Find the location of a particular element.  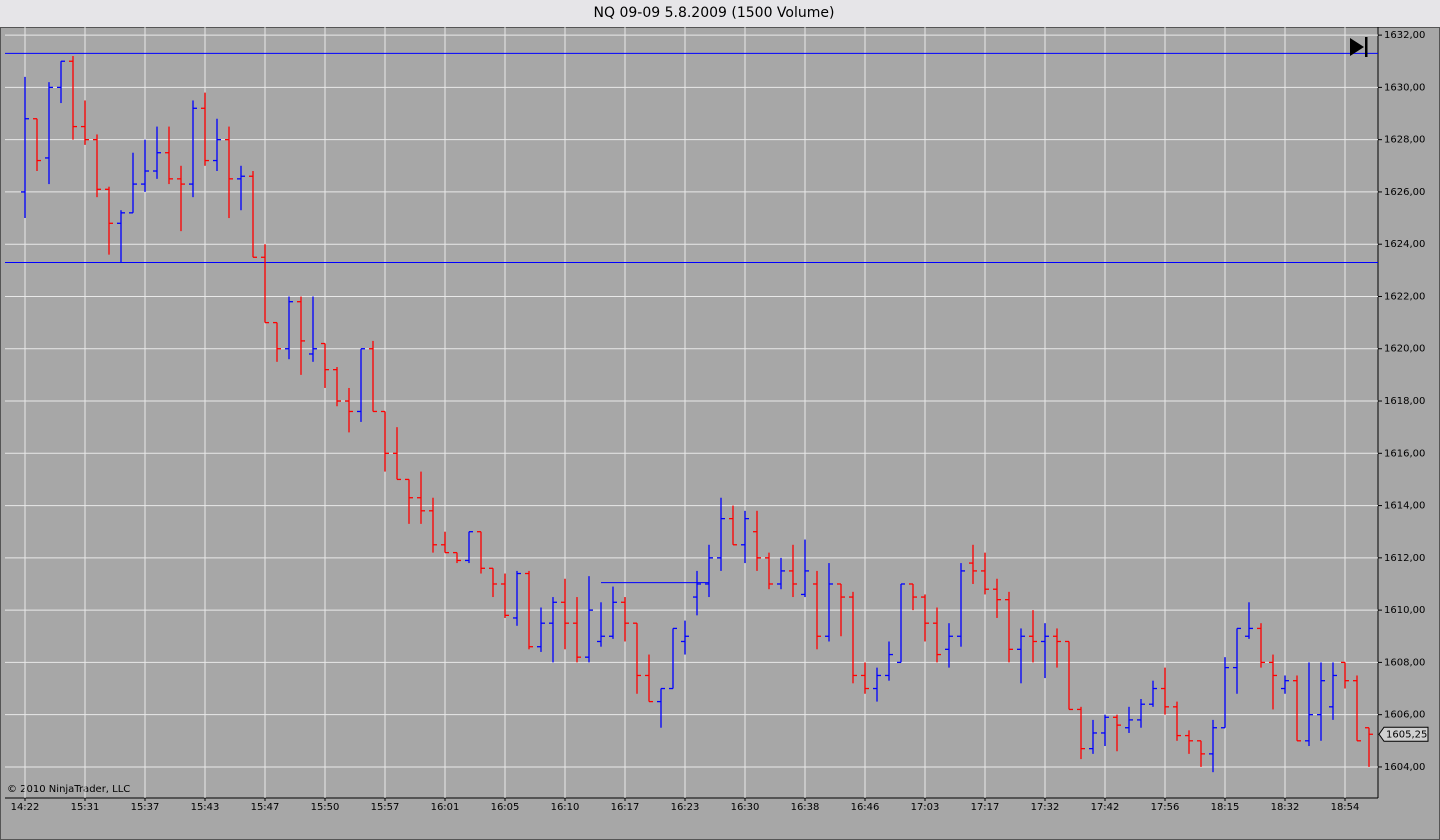

title-bar is located at coordinates (720, 13).